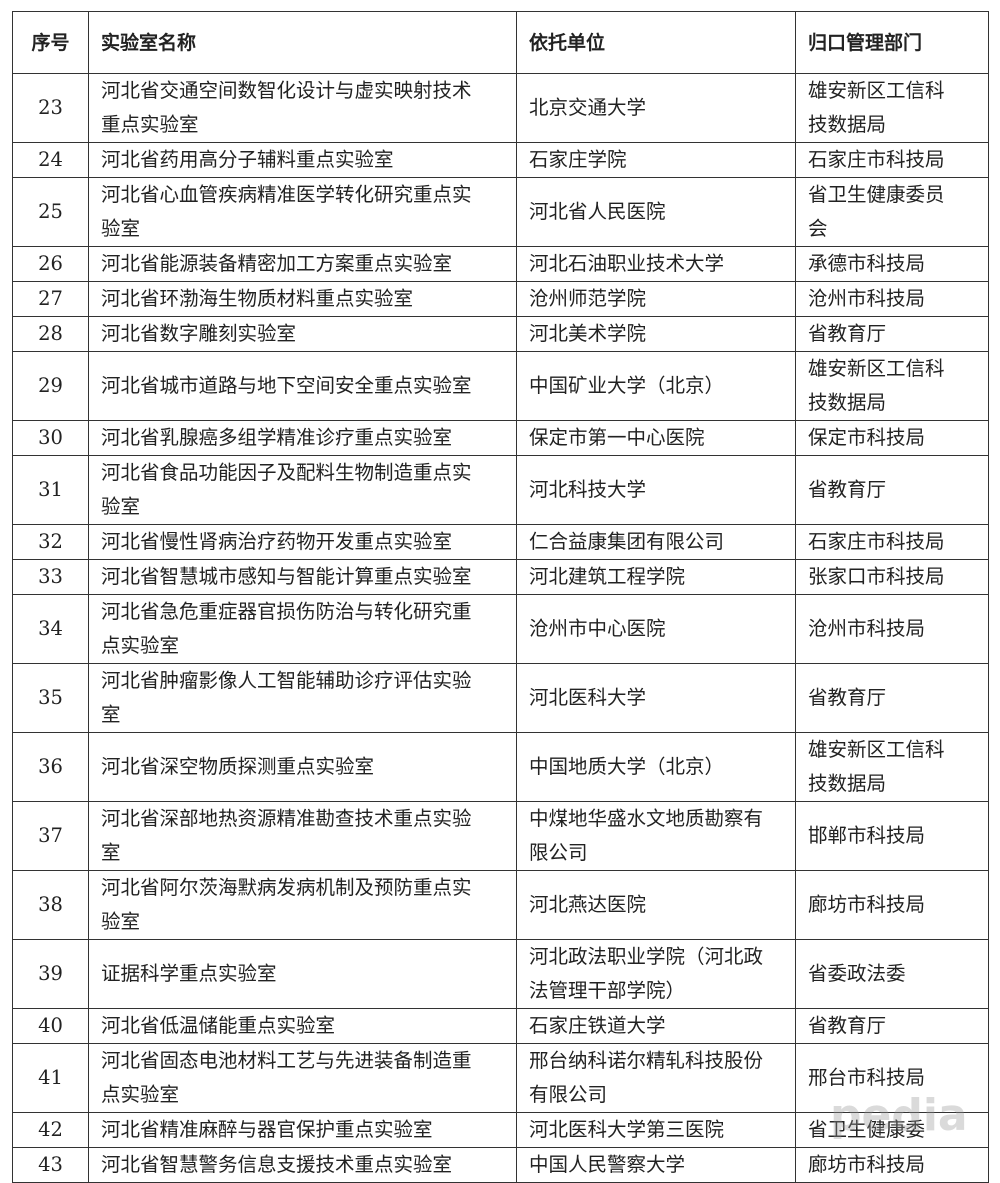  Describe the element at coordinates (656, 334) in the screenshot. I see `host-unit-cell: 河北美术学院` at that location.